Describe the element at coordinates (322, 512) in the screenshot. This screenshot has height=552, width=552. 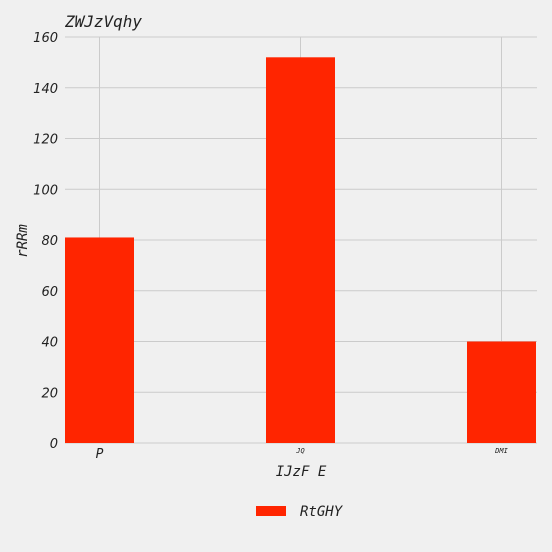
I see `legend-label: RtGHY` at that location.